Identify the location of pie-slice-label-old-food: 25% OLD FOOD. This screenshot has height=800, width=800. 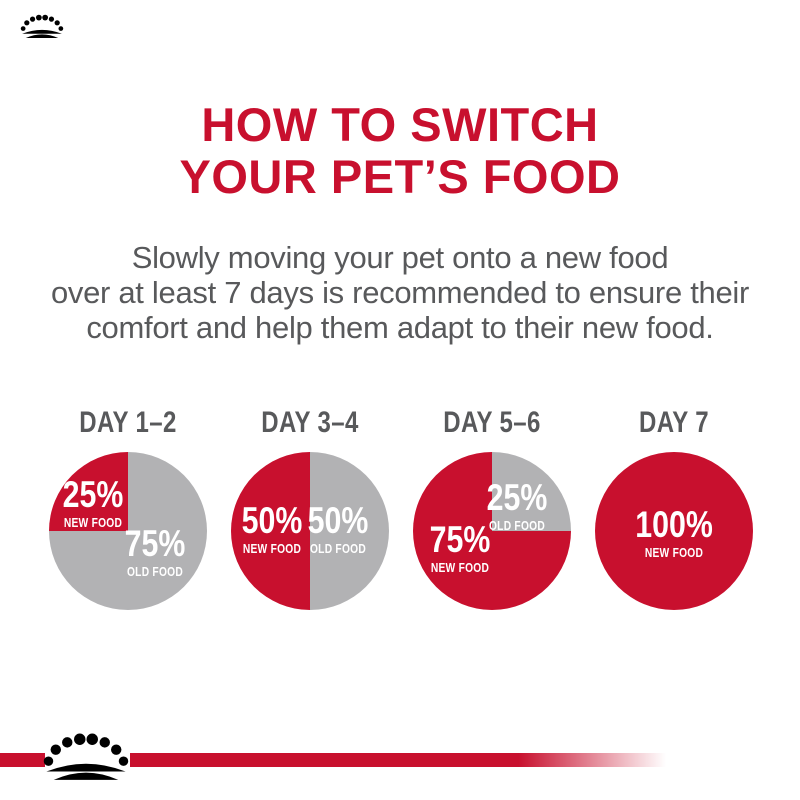
(517, 506).